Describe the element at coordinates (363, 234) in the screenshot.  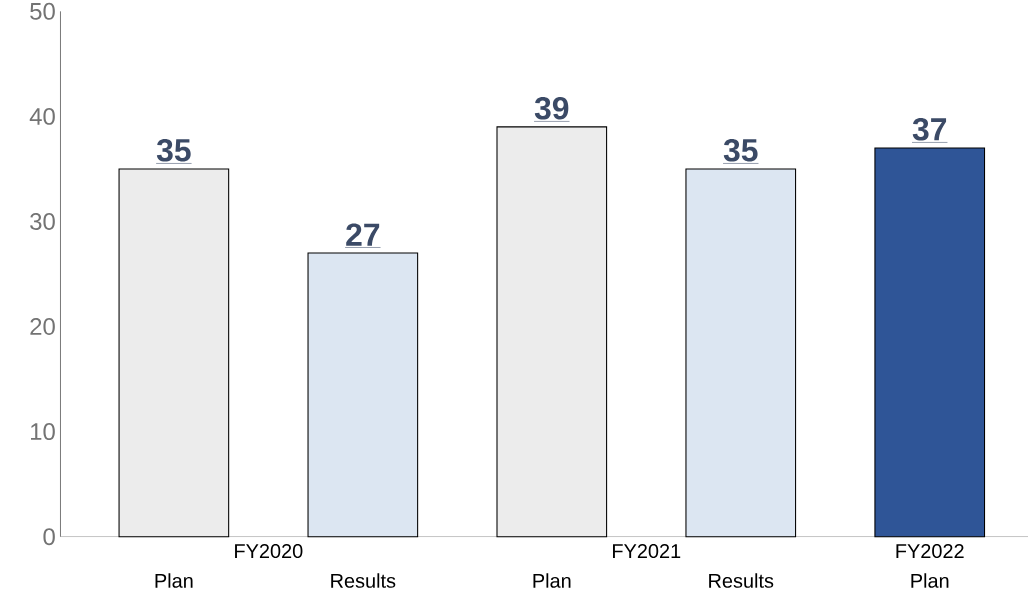
I see `data-label: 27` at that location.